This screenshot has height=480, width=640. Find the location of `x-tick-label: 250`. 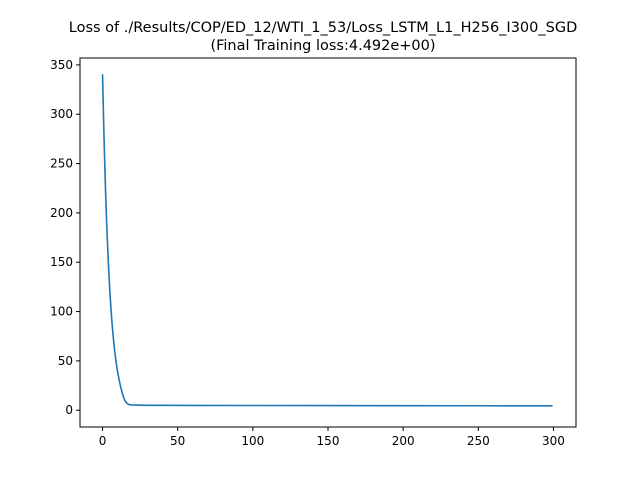

x-tick-label: 250 is located at coordinates (478, 441).